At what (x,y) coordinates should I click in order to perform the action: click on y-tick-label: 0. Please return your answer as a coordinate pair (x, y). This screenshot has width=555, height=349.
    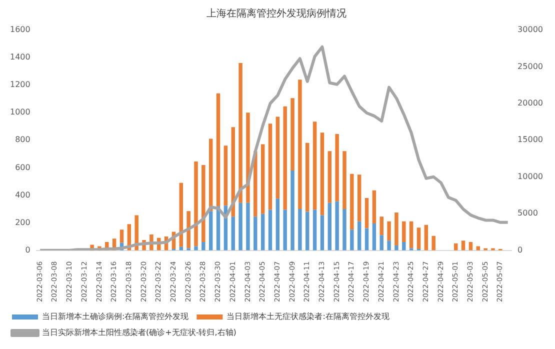
    Looking at the image, I should click on (27, 249).